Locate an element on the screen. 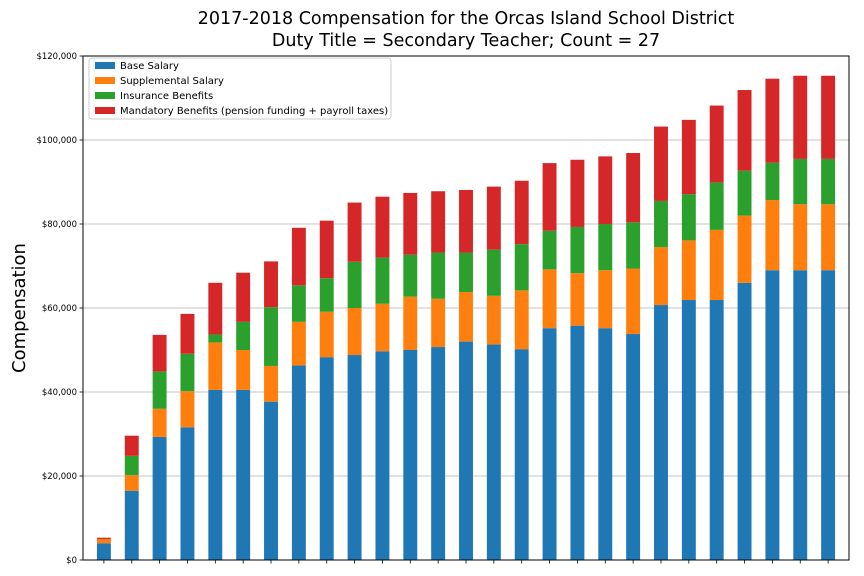 This screenshot has width=864, height=576. y-axis-label: Compensation is located at coordinates (19, 308).